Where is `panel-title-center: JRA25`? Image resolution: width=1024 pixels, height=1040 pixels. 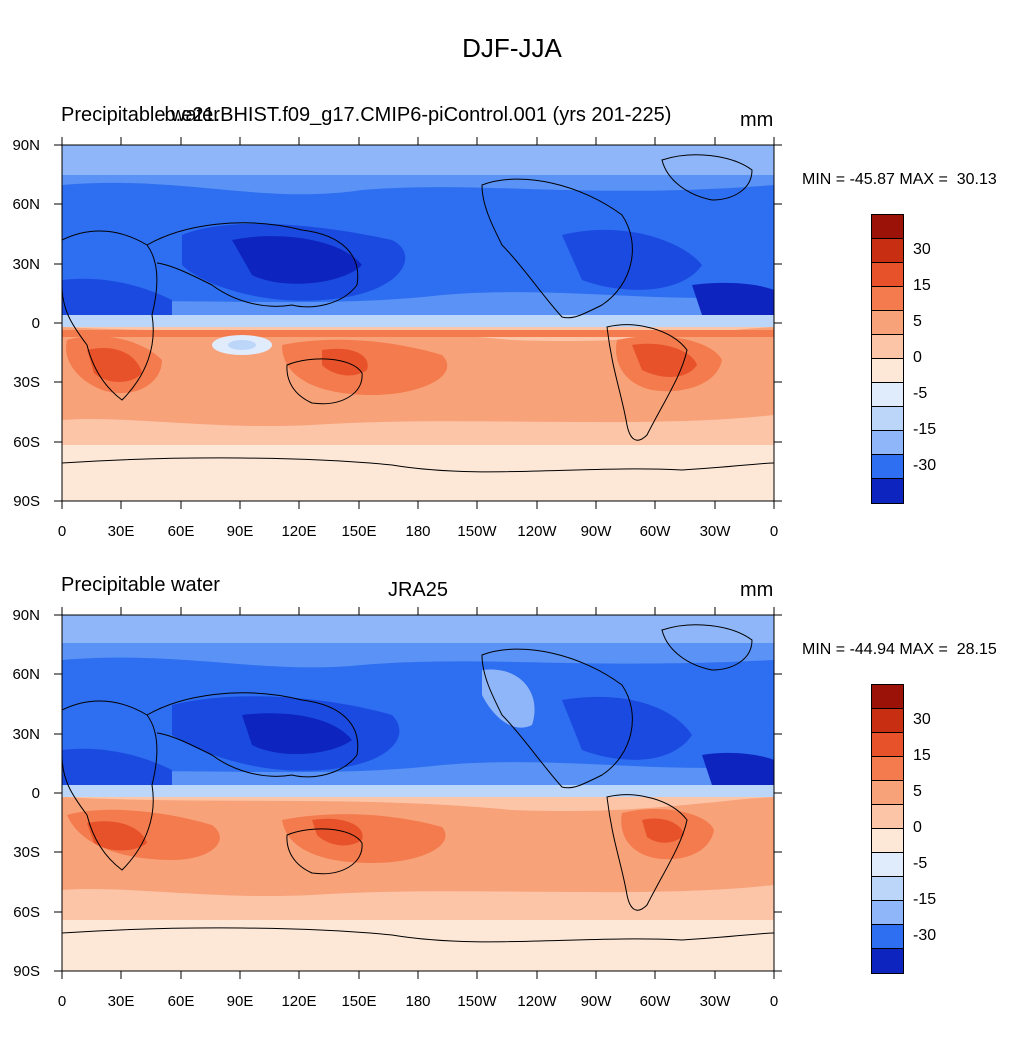
panel-title-center: JRA25 is located at coordinates (418, 590).